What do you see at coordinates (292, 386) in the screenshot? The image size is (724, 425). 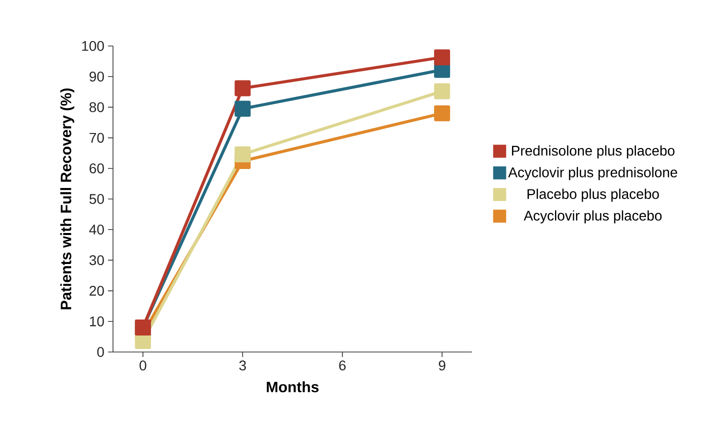 I see `x-axis-title: Months` at bounding box center [292, 386].